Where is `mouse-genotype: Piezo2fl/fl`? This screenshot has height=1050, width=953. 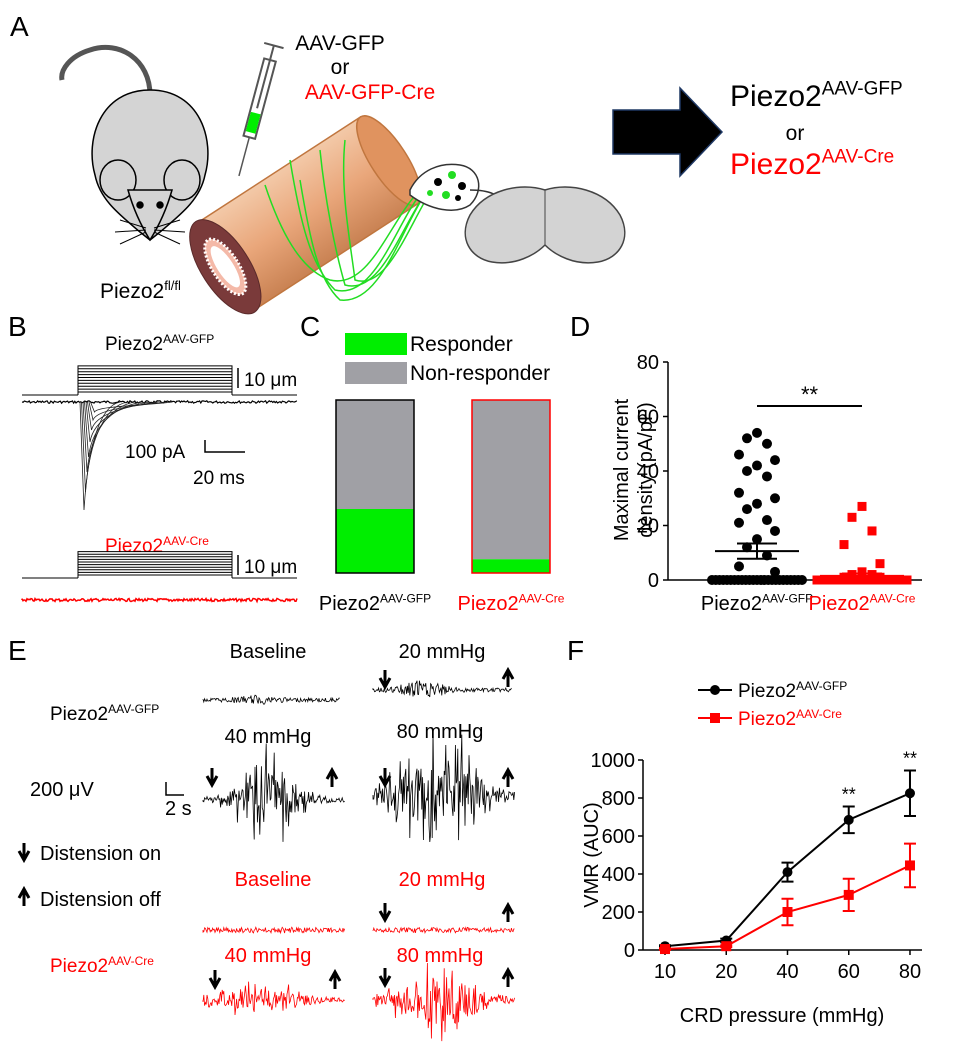
mouse-genotype: Piezo2fl/fl is located at coordinates (140, 290).